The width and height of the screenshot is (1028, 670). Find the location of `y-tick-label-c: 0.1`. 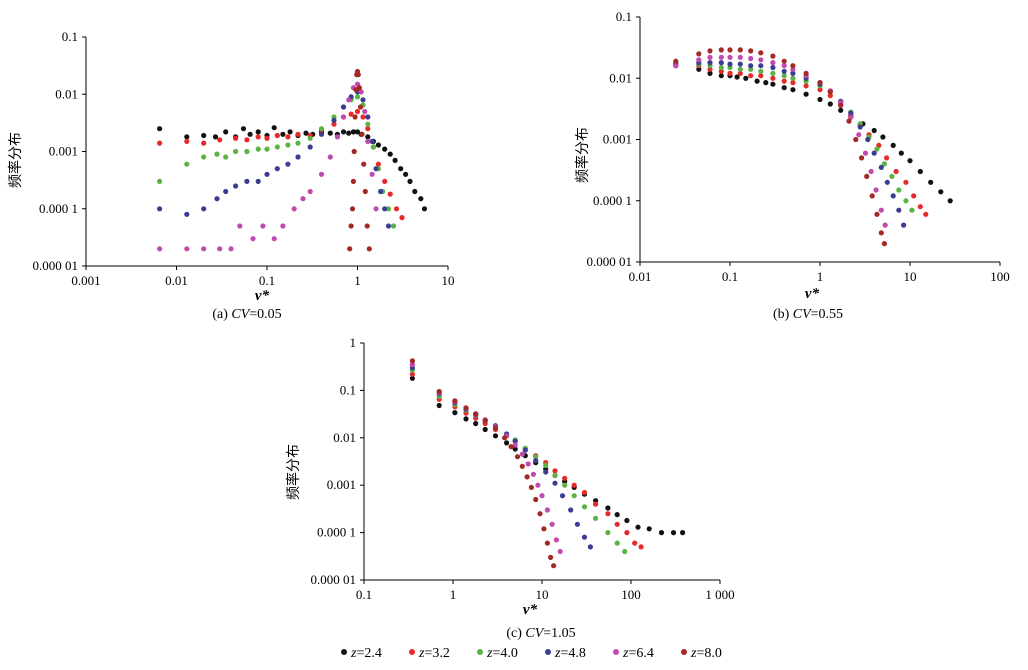

y-tick-label-c: 0.1 is located at coordinates (348, 389).